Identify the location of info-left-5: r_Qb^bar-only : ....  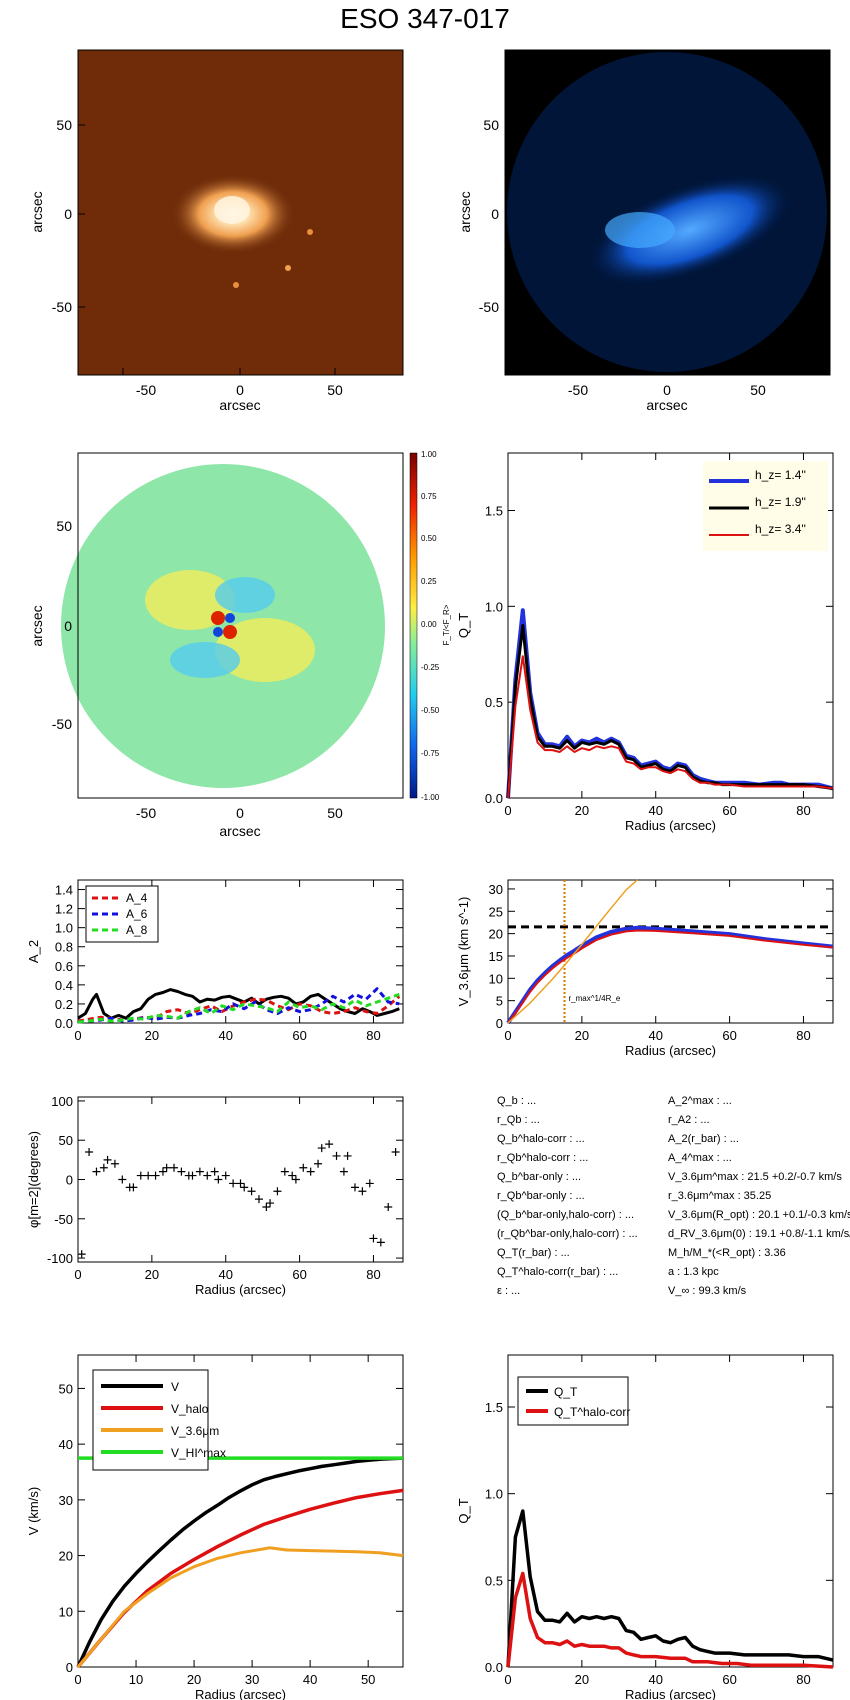
(541, 1196).